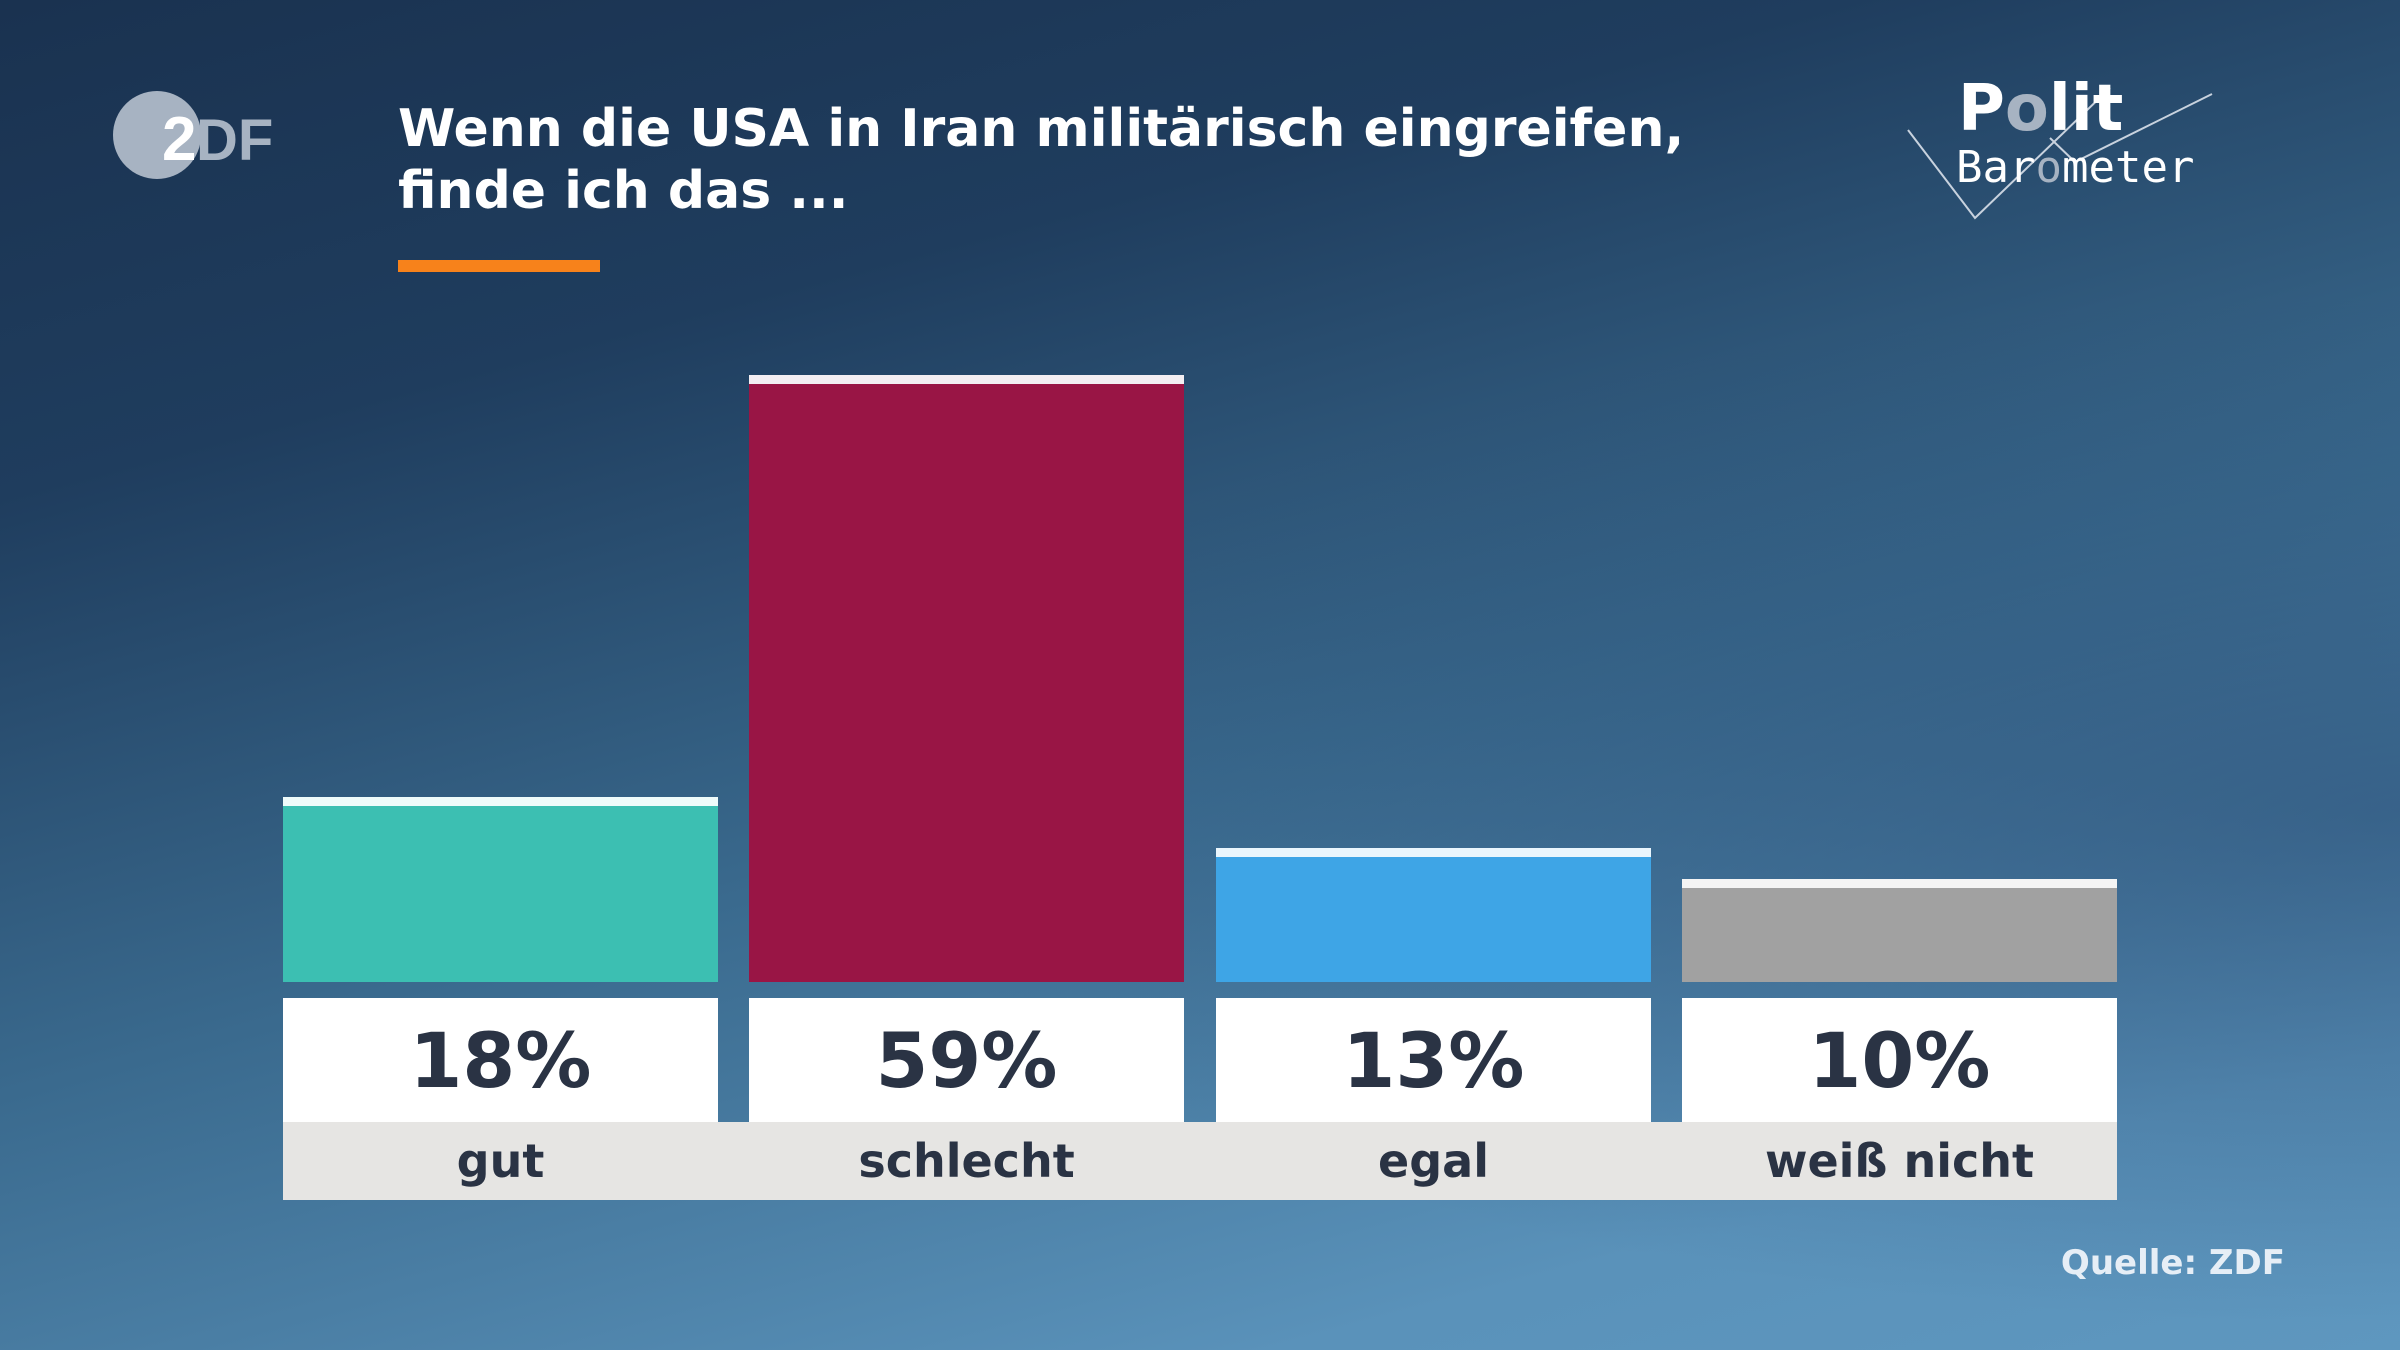 This screenshot has width=2400, height=1350. Describe the element at coordinates (966, 1060) in the screenshot. I see `value-label: 59%` at that location.